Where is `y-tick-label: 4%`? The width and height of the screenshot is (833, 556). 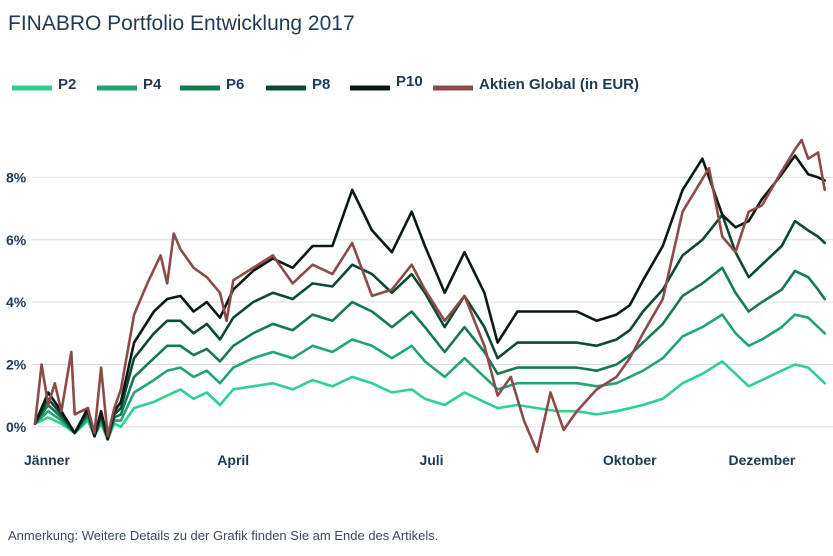 y-tick-label: 4% is located at coordinates (16, 302).